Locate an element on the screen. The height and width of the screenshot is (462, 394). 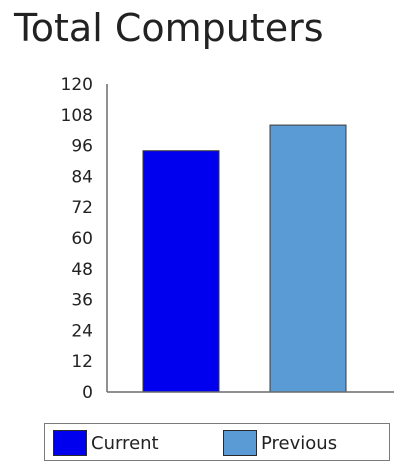
legend-label-current: Current is located at coordinates (125, 443).